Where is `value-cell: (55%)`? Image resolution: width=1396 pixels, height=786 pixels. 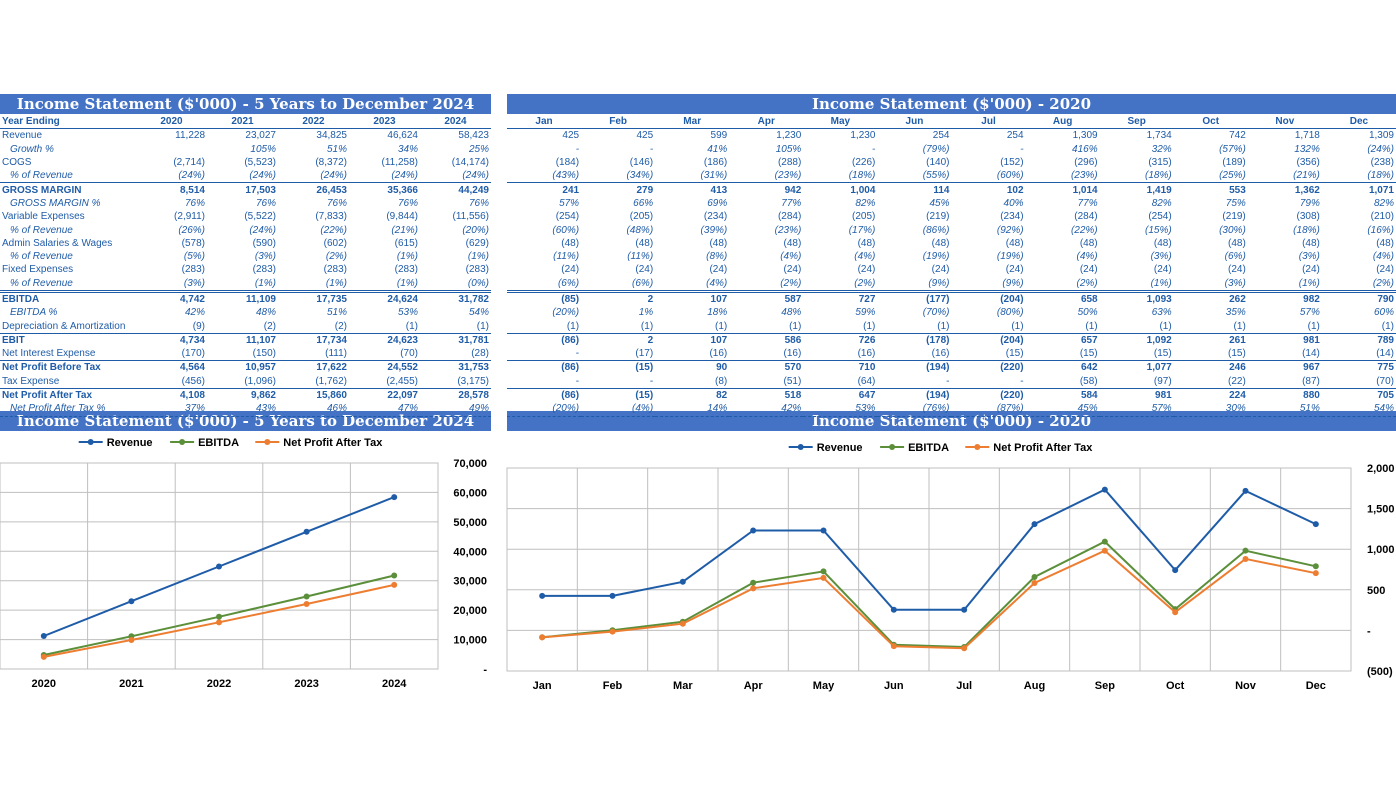 value-cell: (55%) is located at coordinates (914, 176).